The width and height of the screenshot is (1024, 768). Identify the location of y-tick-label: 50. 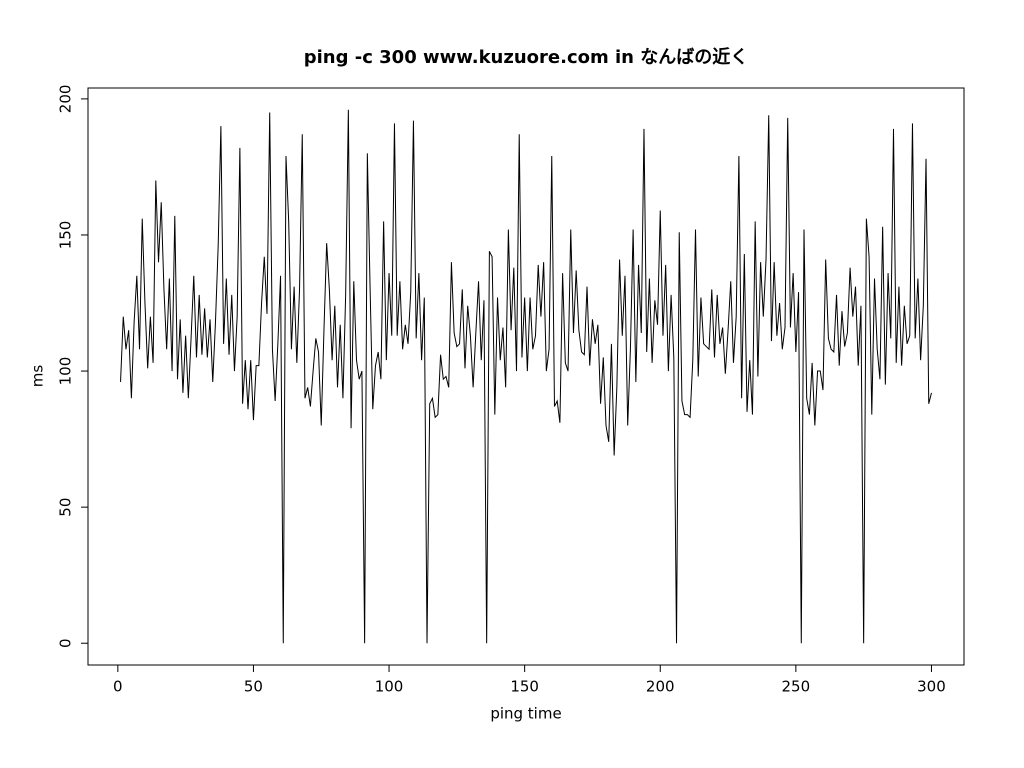
(66, 507).